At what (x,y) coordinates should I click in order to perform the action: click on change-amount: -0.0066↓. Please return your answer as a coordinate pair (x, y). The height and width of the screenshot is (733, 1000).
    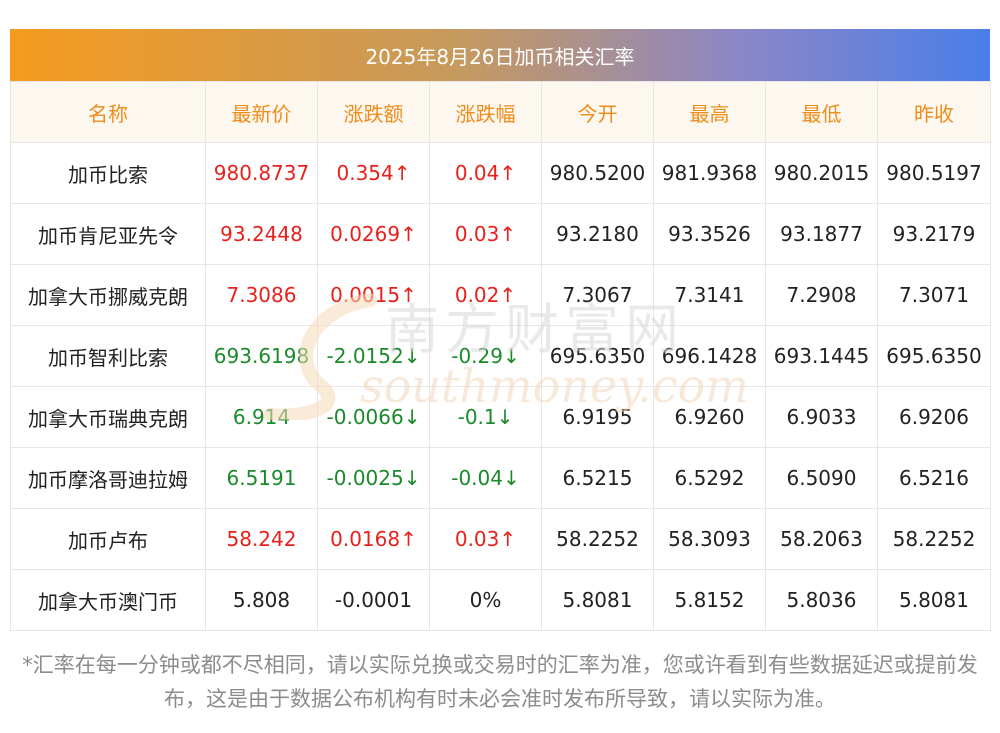
    Looking at the image, I should click on (373, 417).